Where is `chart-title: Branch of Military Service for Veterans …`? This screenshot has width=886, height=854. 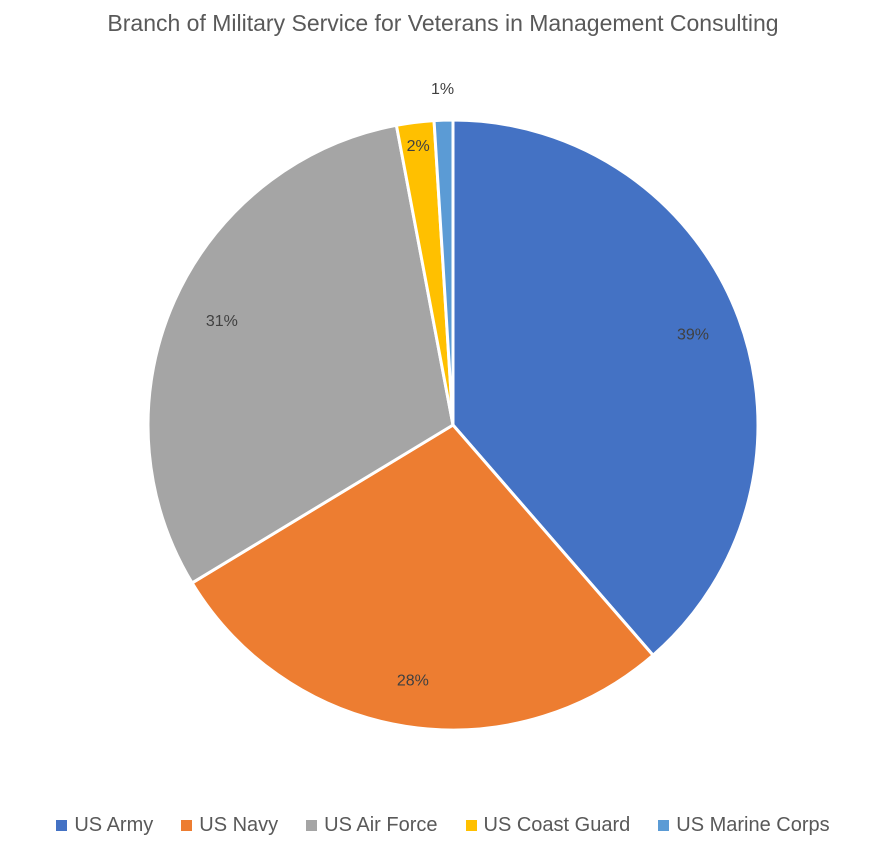 chart-title: Branch of Military Service for Veterans … is located at coordinates (443, 23).